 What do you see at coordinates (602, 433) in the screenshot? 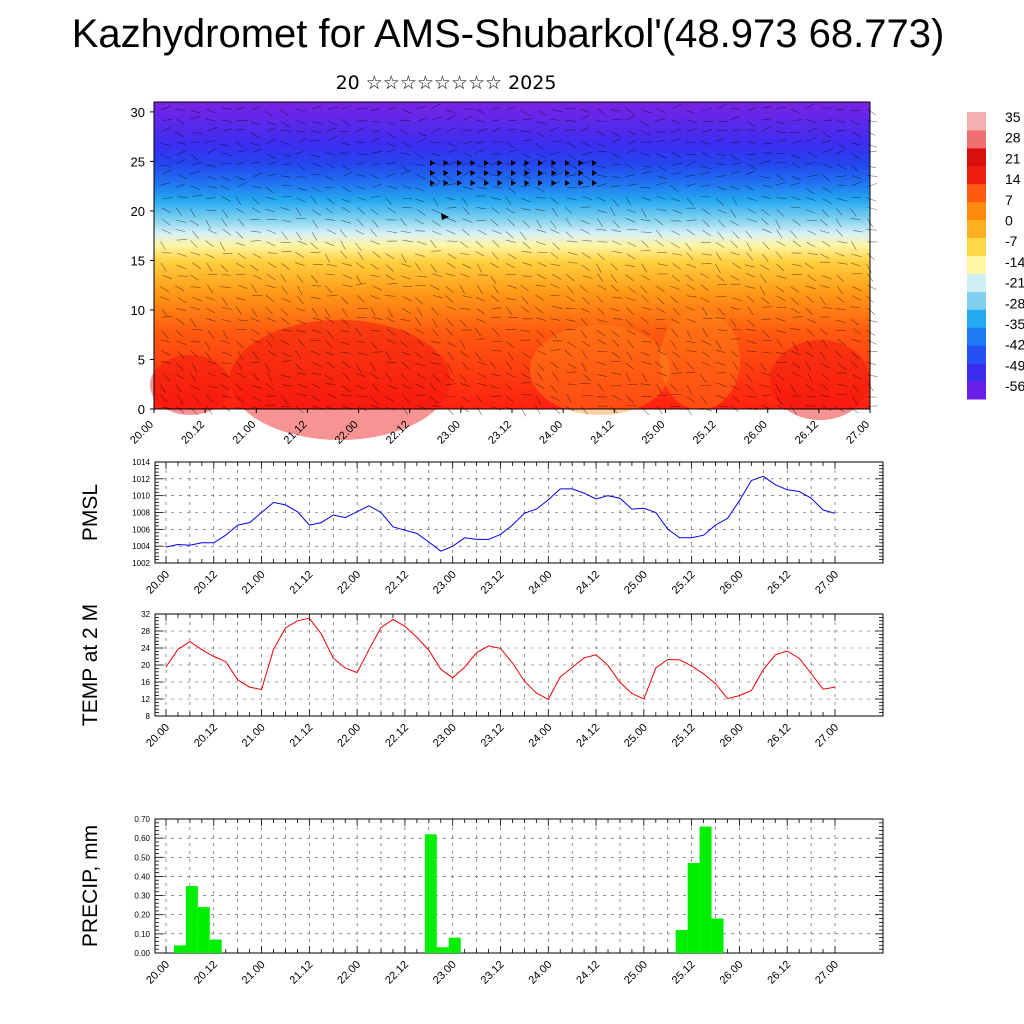
I see `heatmap-x-tick-label: 24.12` at bounding box center [602, 433].